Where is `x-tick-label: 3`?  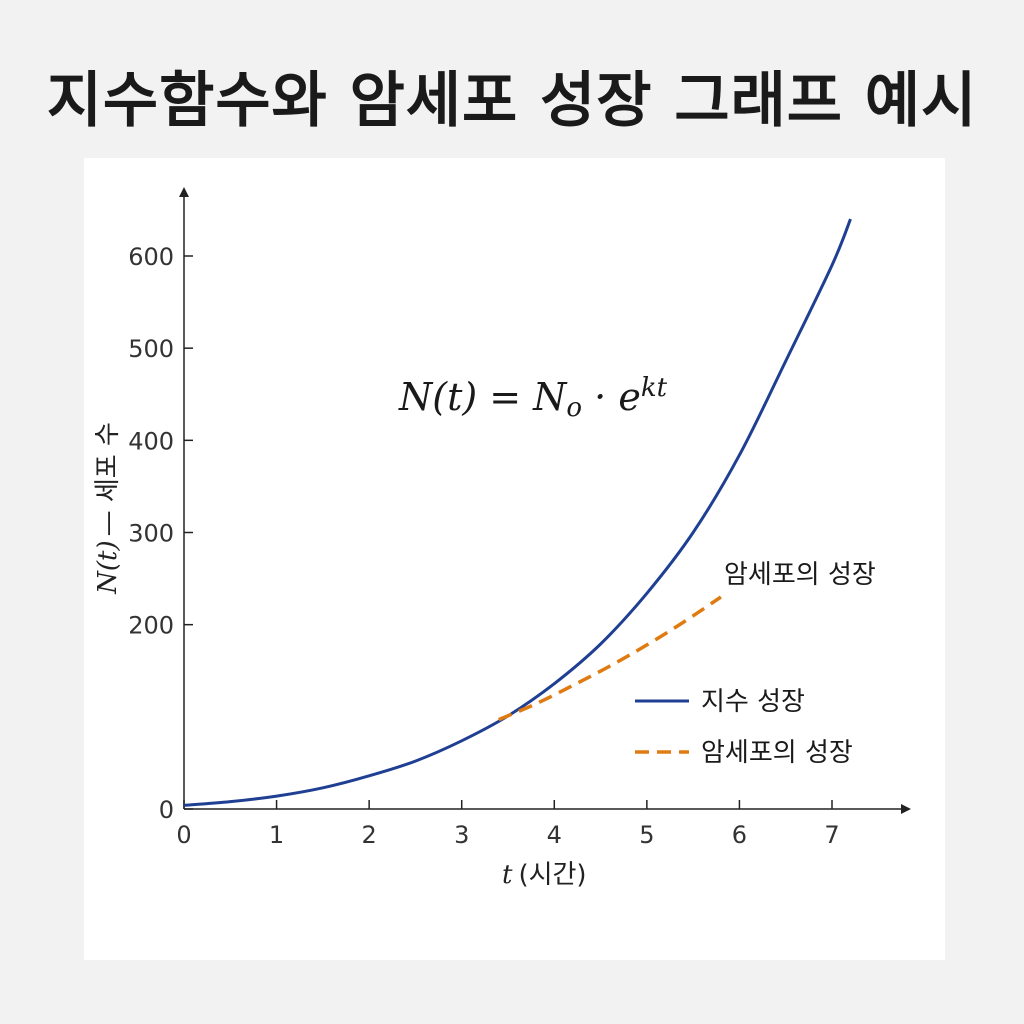 x-tick-label: 3 is located at coordinates (461, 835).